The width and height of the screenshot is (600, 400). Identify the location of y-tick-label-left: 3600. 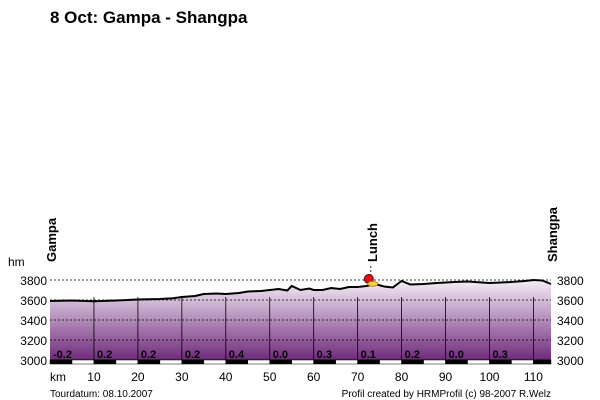
(33, 301).